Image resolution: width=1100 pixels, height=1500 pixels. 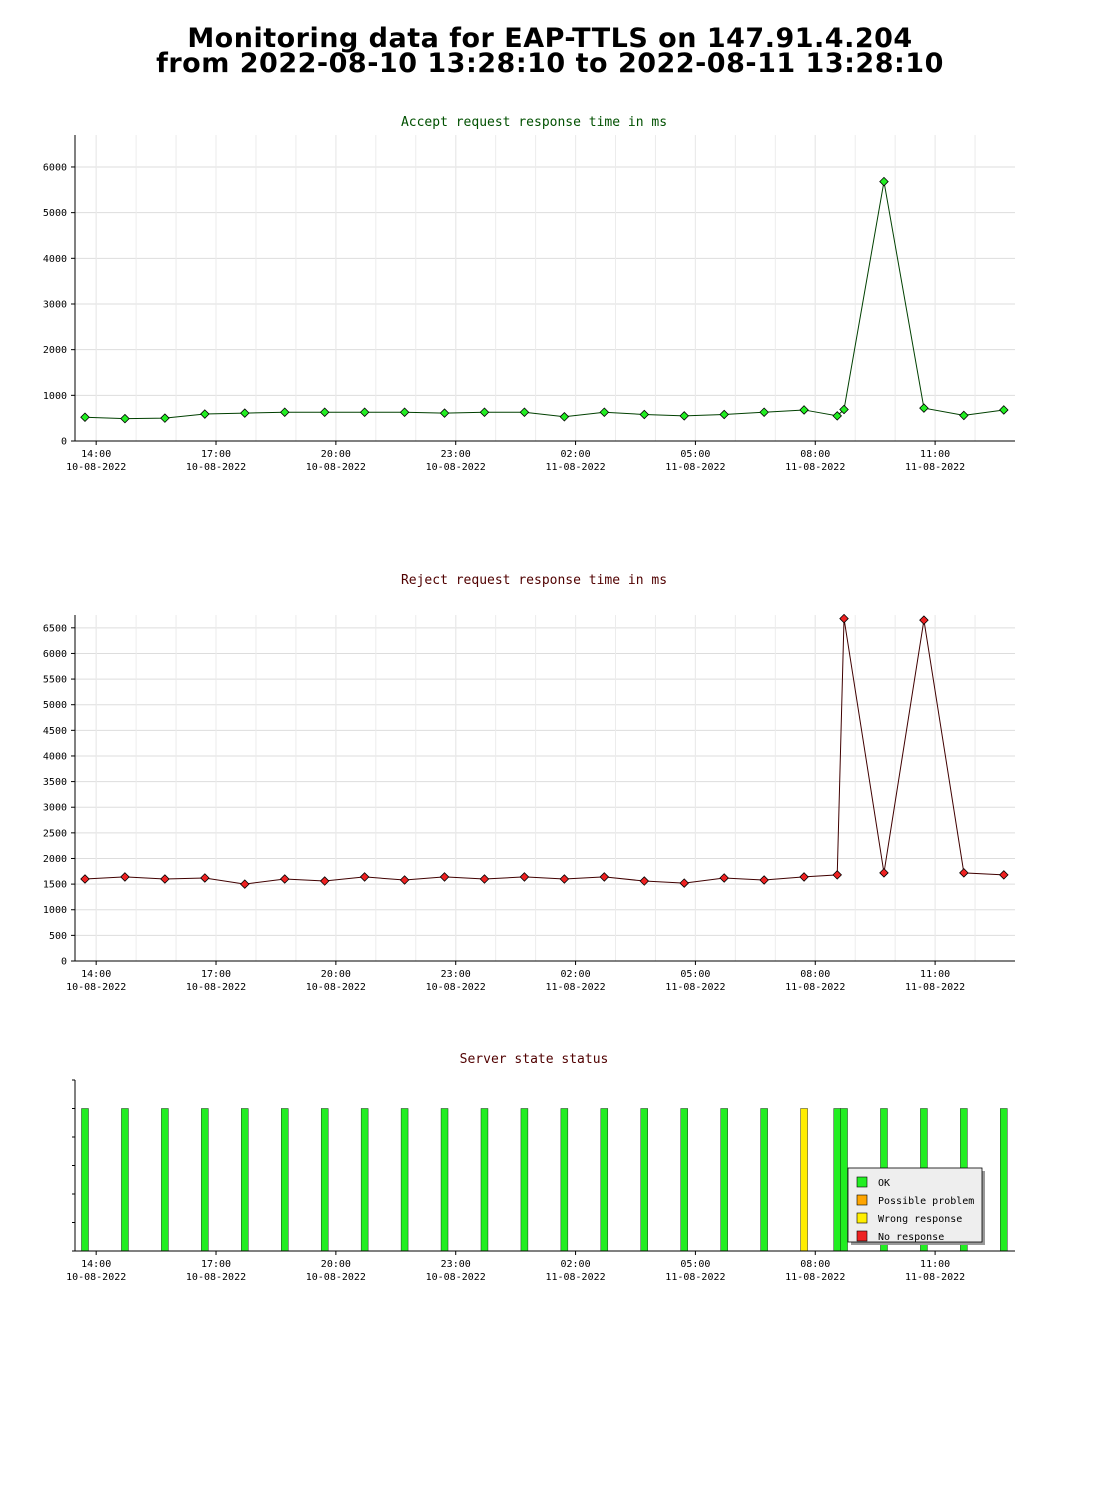 What do you see at coordinates (911, 1237) in the screenshot?
I see `legend-label: No response` at bounding box center [911, 1237].